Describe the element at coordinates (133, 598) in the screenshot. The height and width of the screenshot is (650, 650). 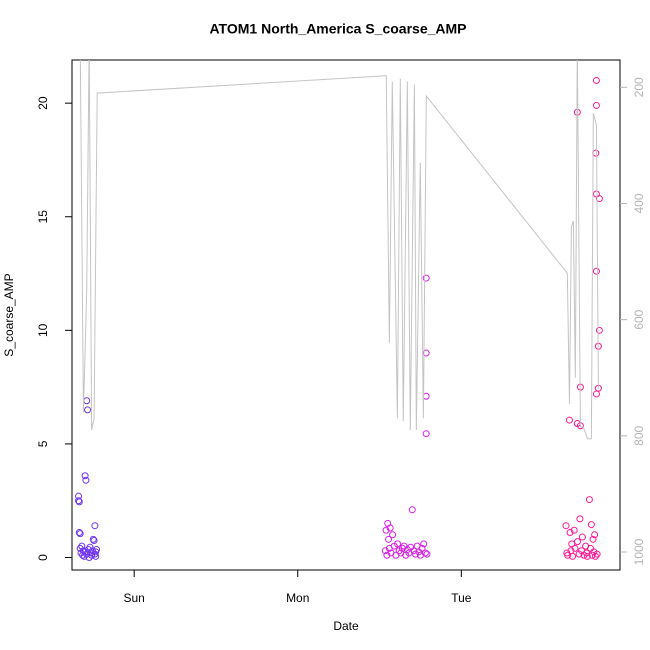
I see `x-tick-label: Sun` at that location.